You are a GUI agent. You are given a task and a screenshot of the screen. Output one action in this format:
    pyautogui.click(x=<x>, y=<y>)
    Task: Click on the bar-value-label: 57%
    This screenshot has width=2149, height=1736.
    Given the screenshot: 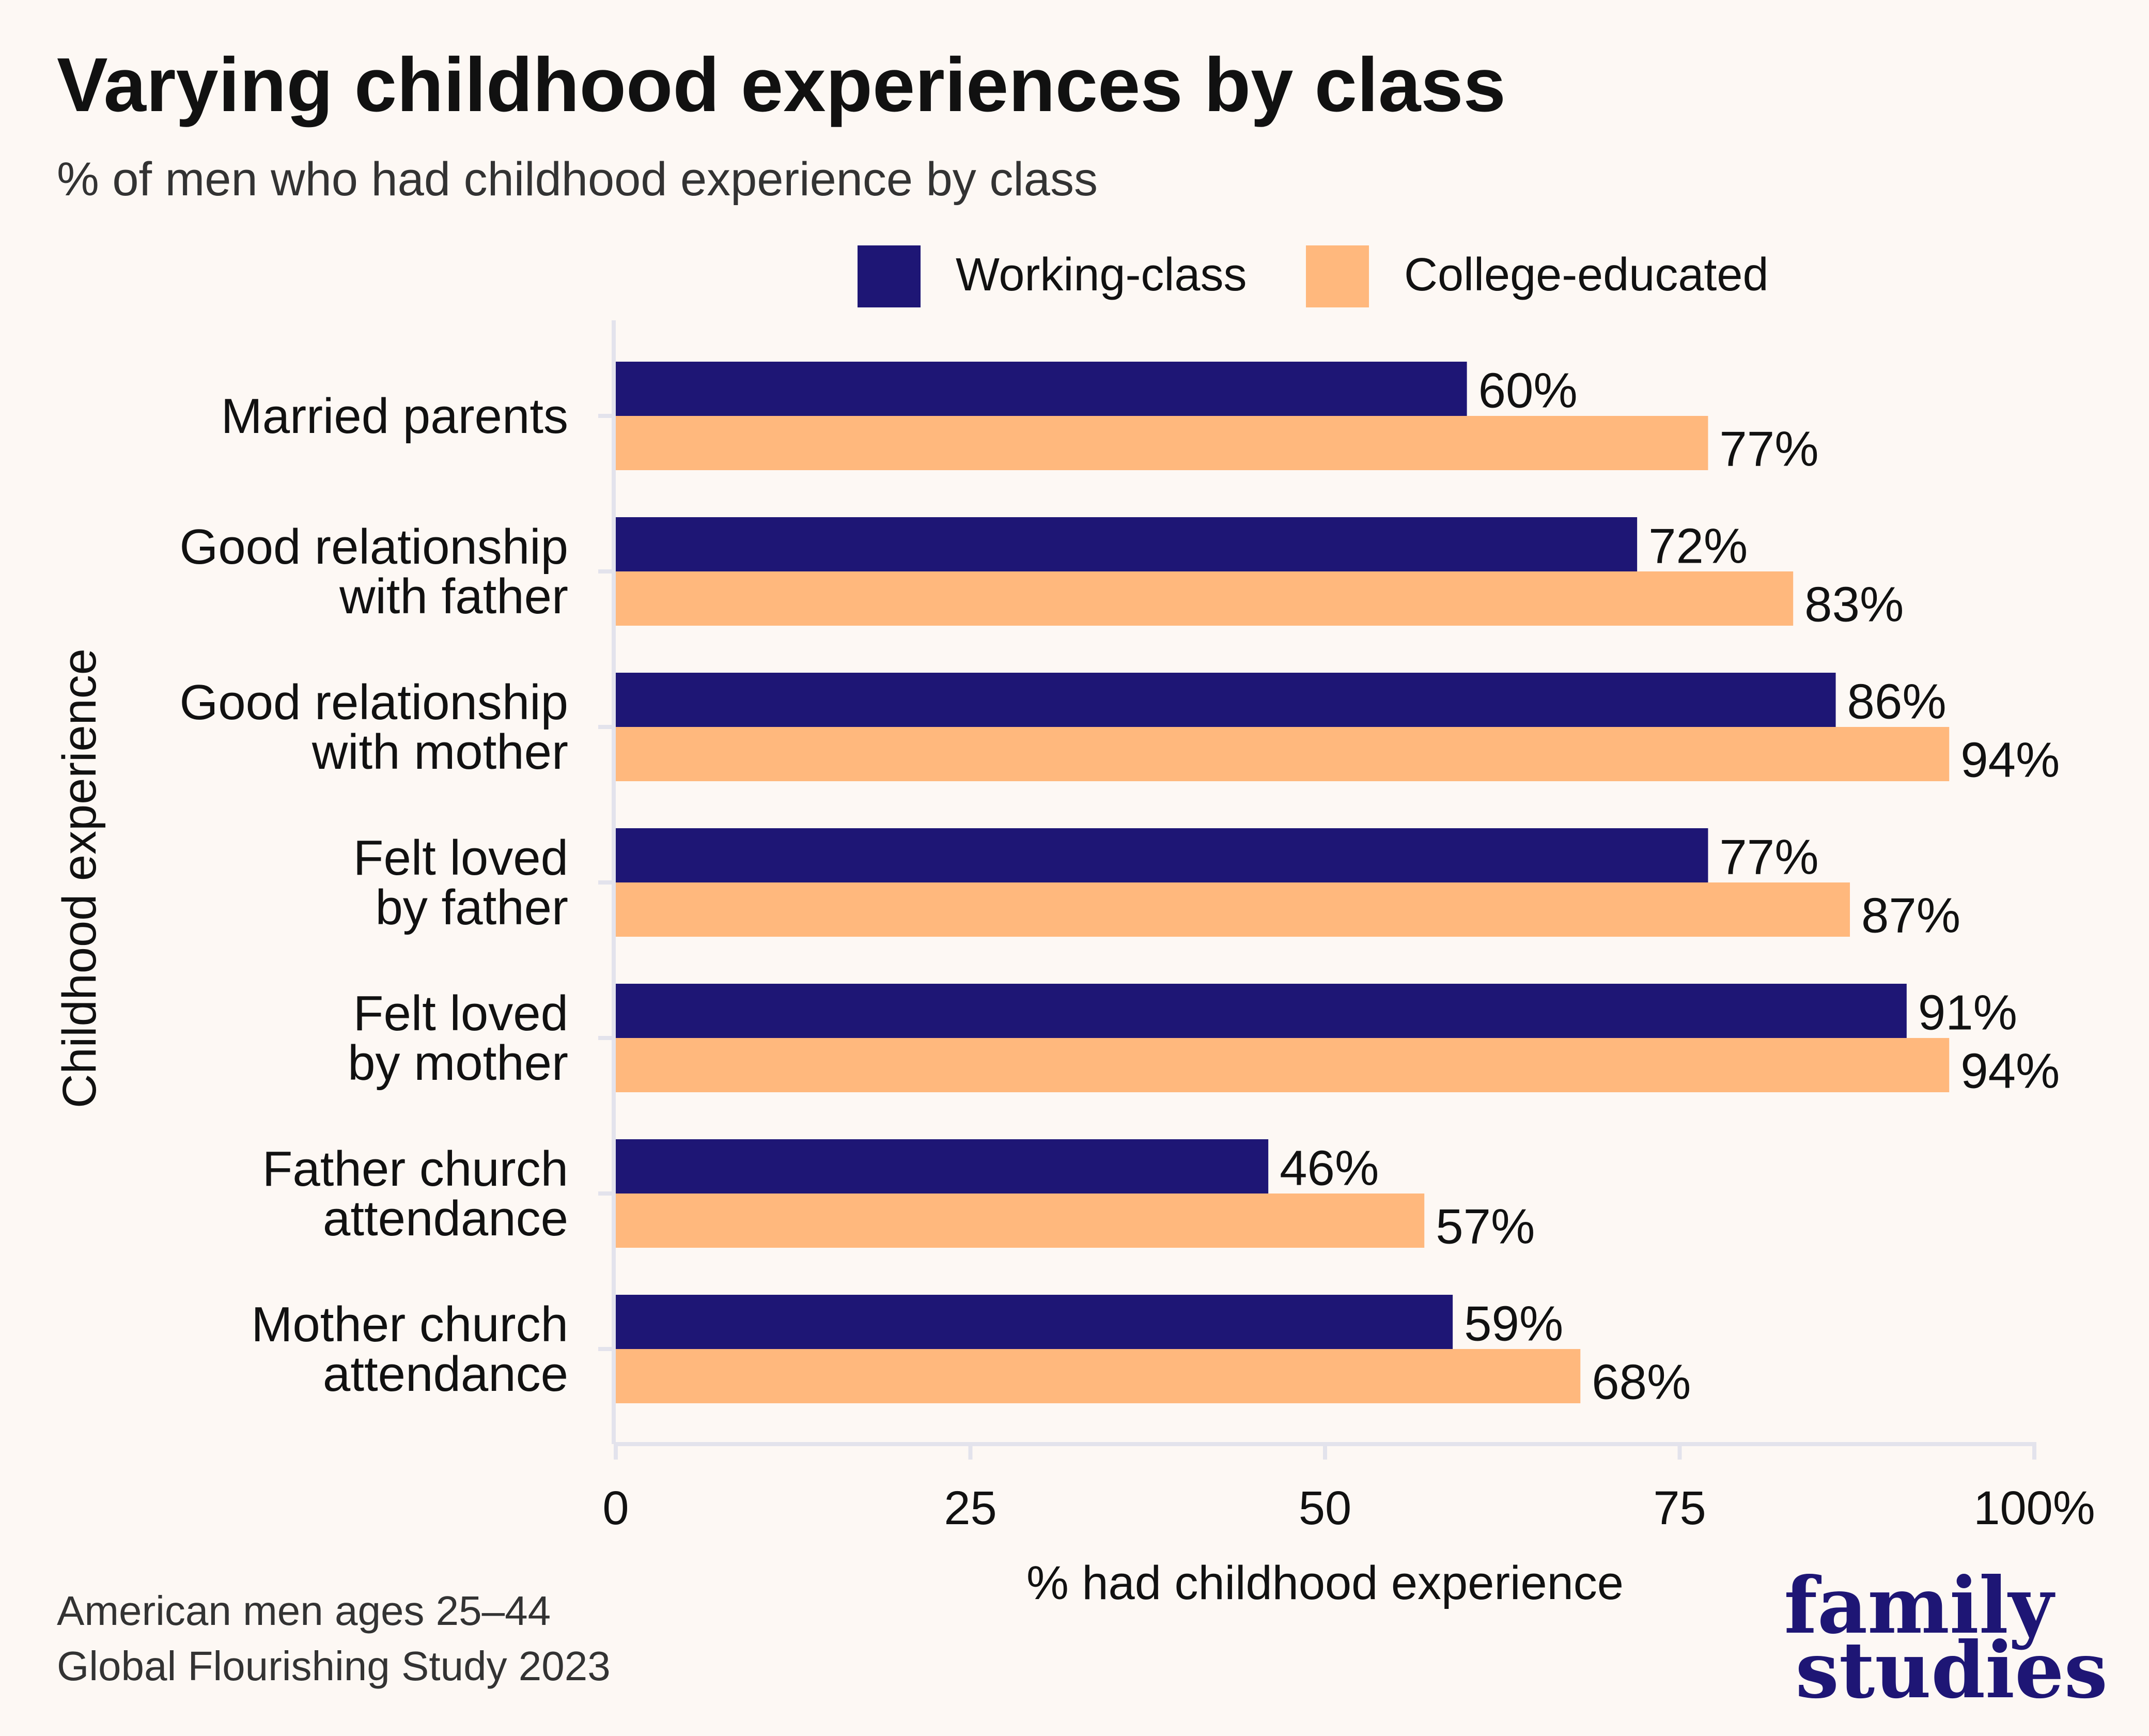 What is the action you would take?
    pyautogui.click(x=1485, y=1227)
    